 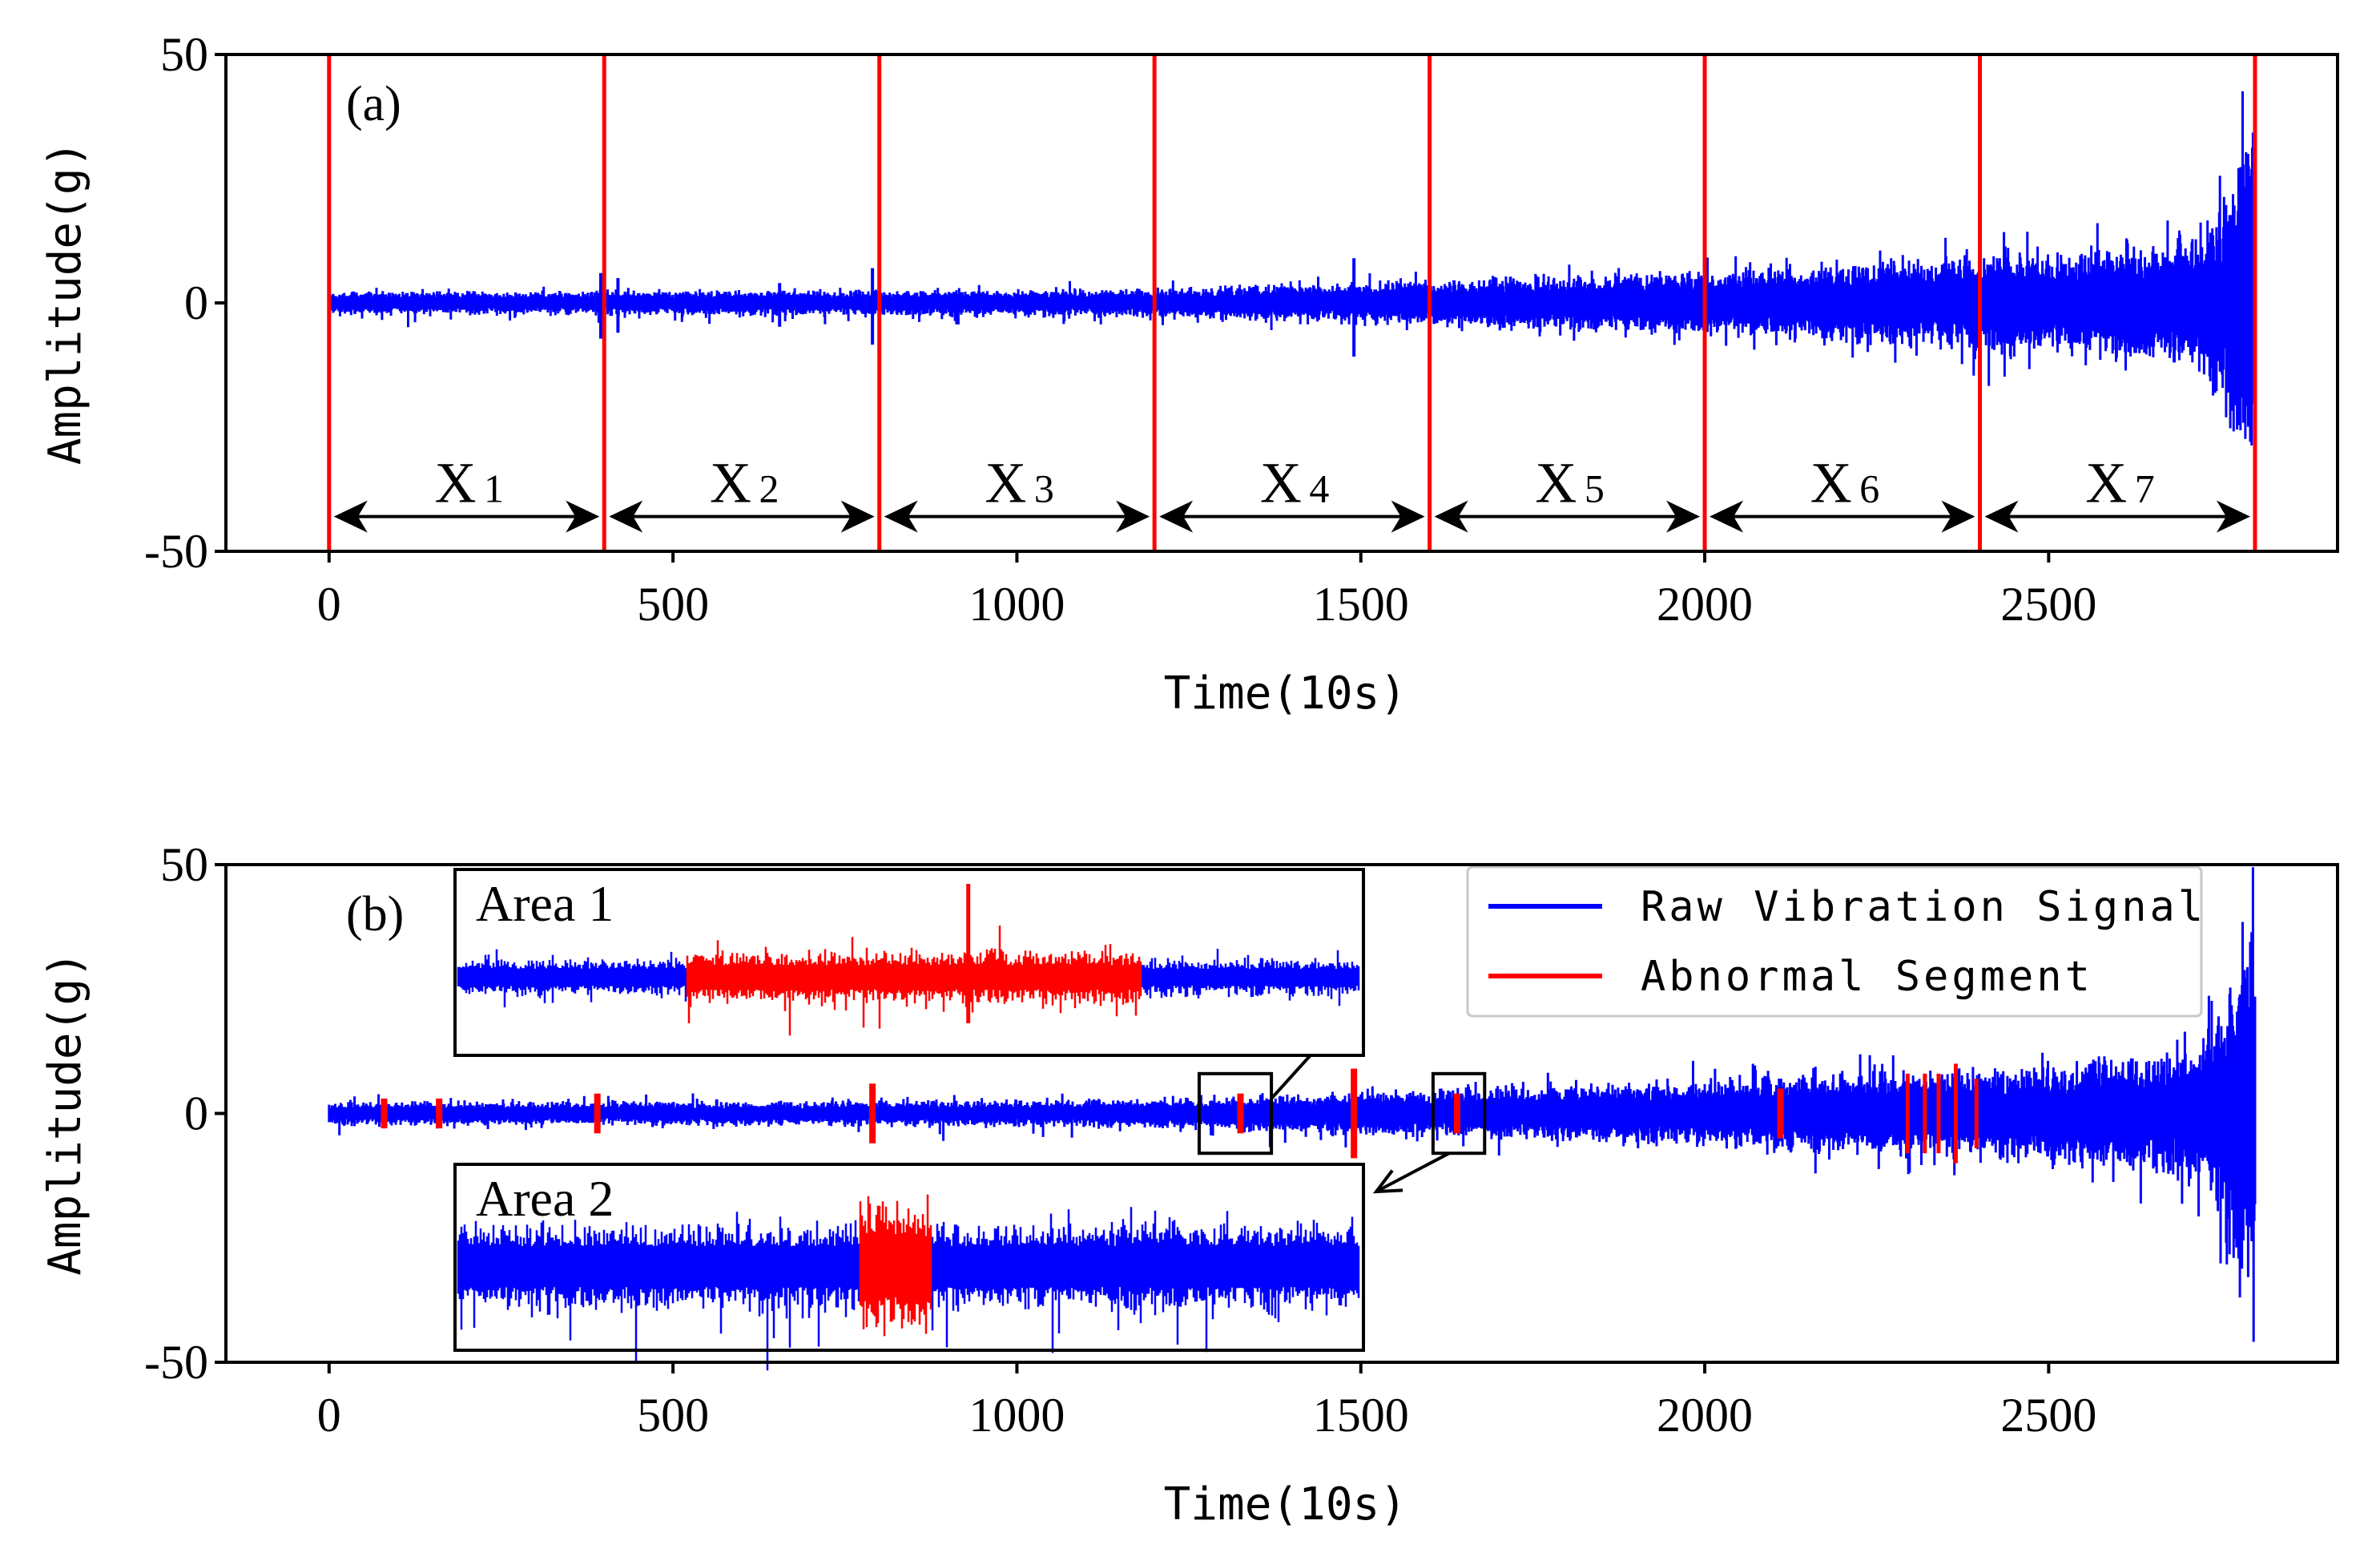 I want to click on a-x-tick-label: 0, so click(x=329, y=604).